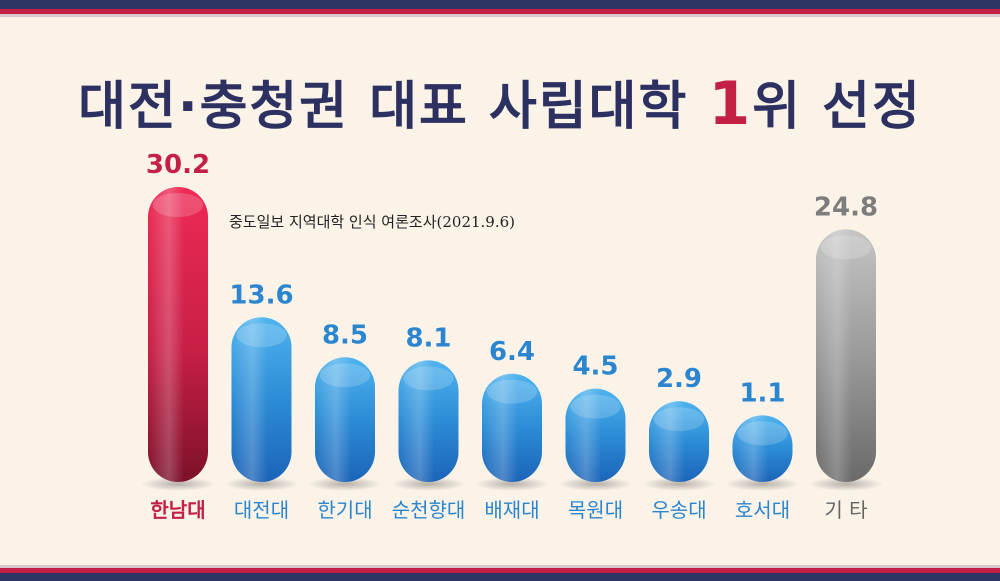 The height and width of the screenshot is (581, 1000). I want to click on bar-3-category-label: 한기대, so click(344, 510).